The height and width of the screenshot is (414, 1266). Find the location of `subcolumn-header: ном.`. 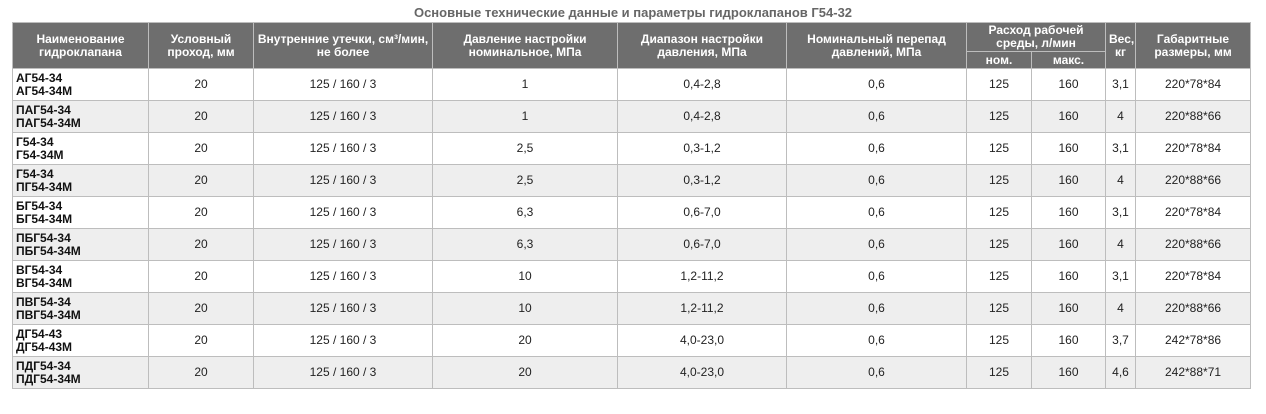

subcolumn-header: ном. is located at coordinates (999, 60).